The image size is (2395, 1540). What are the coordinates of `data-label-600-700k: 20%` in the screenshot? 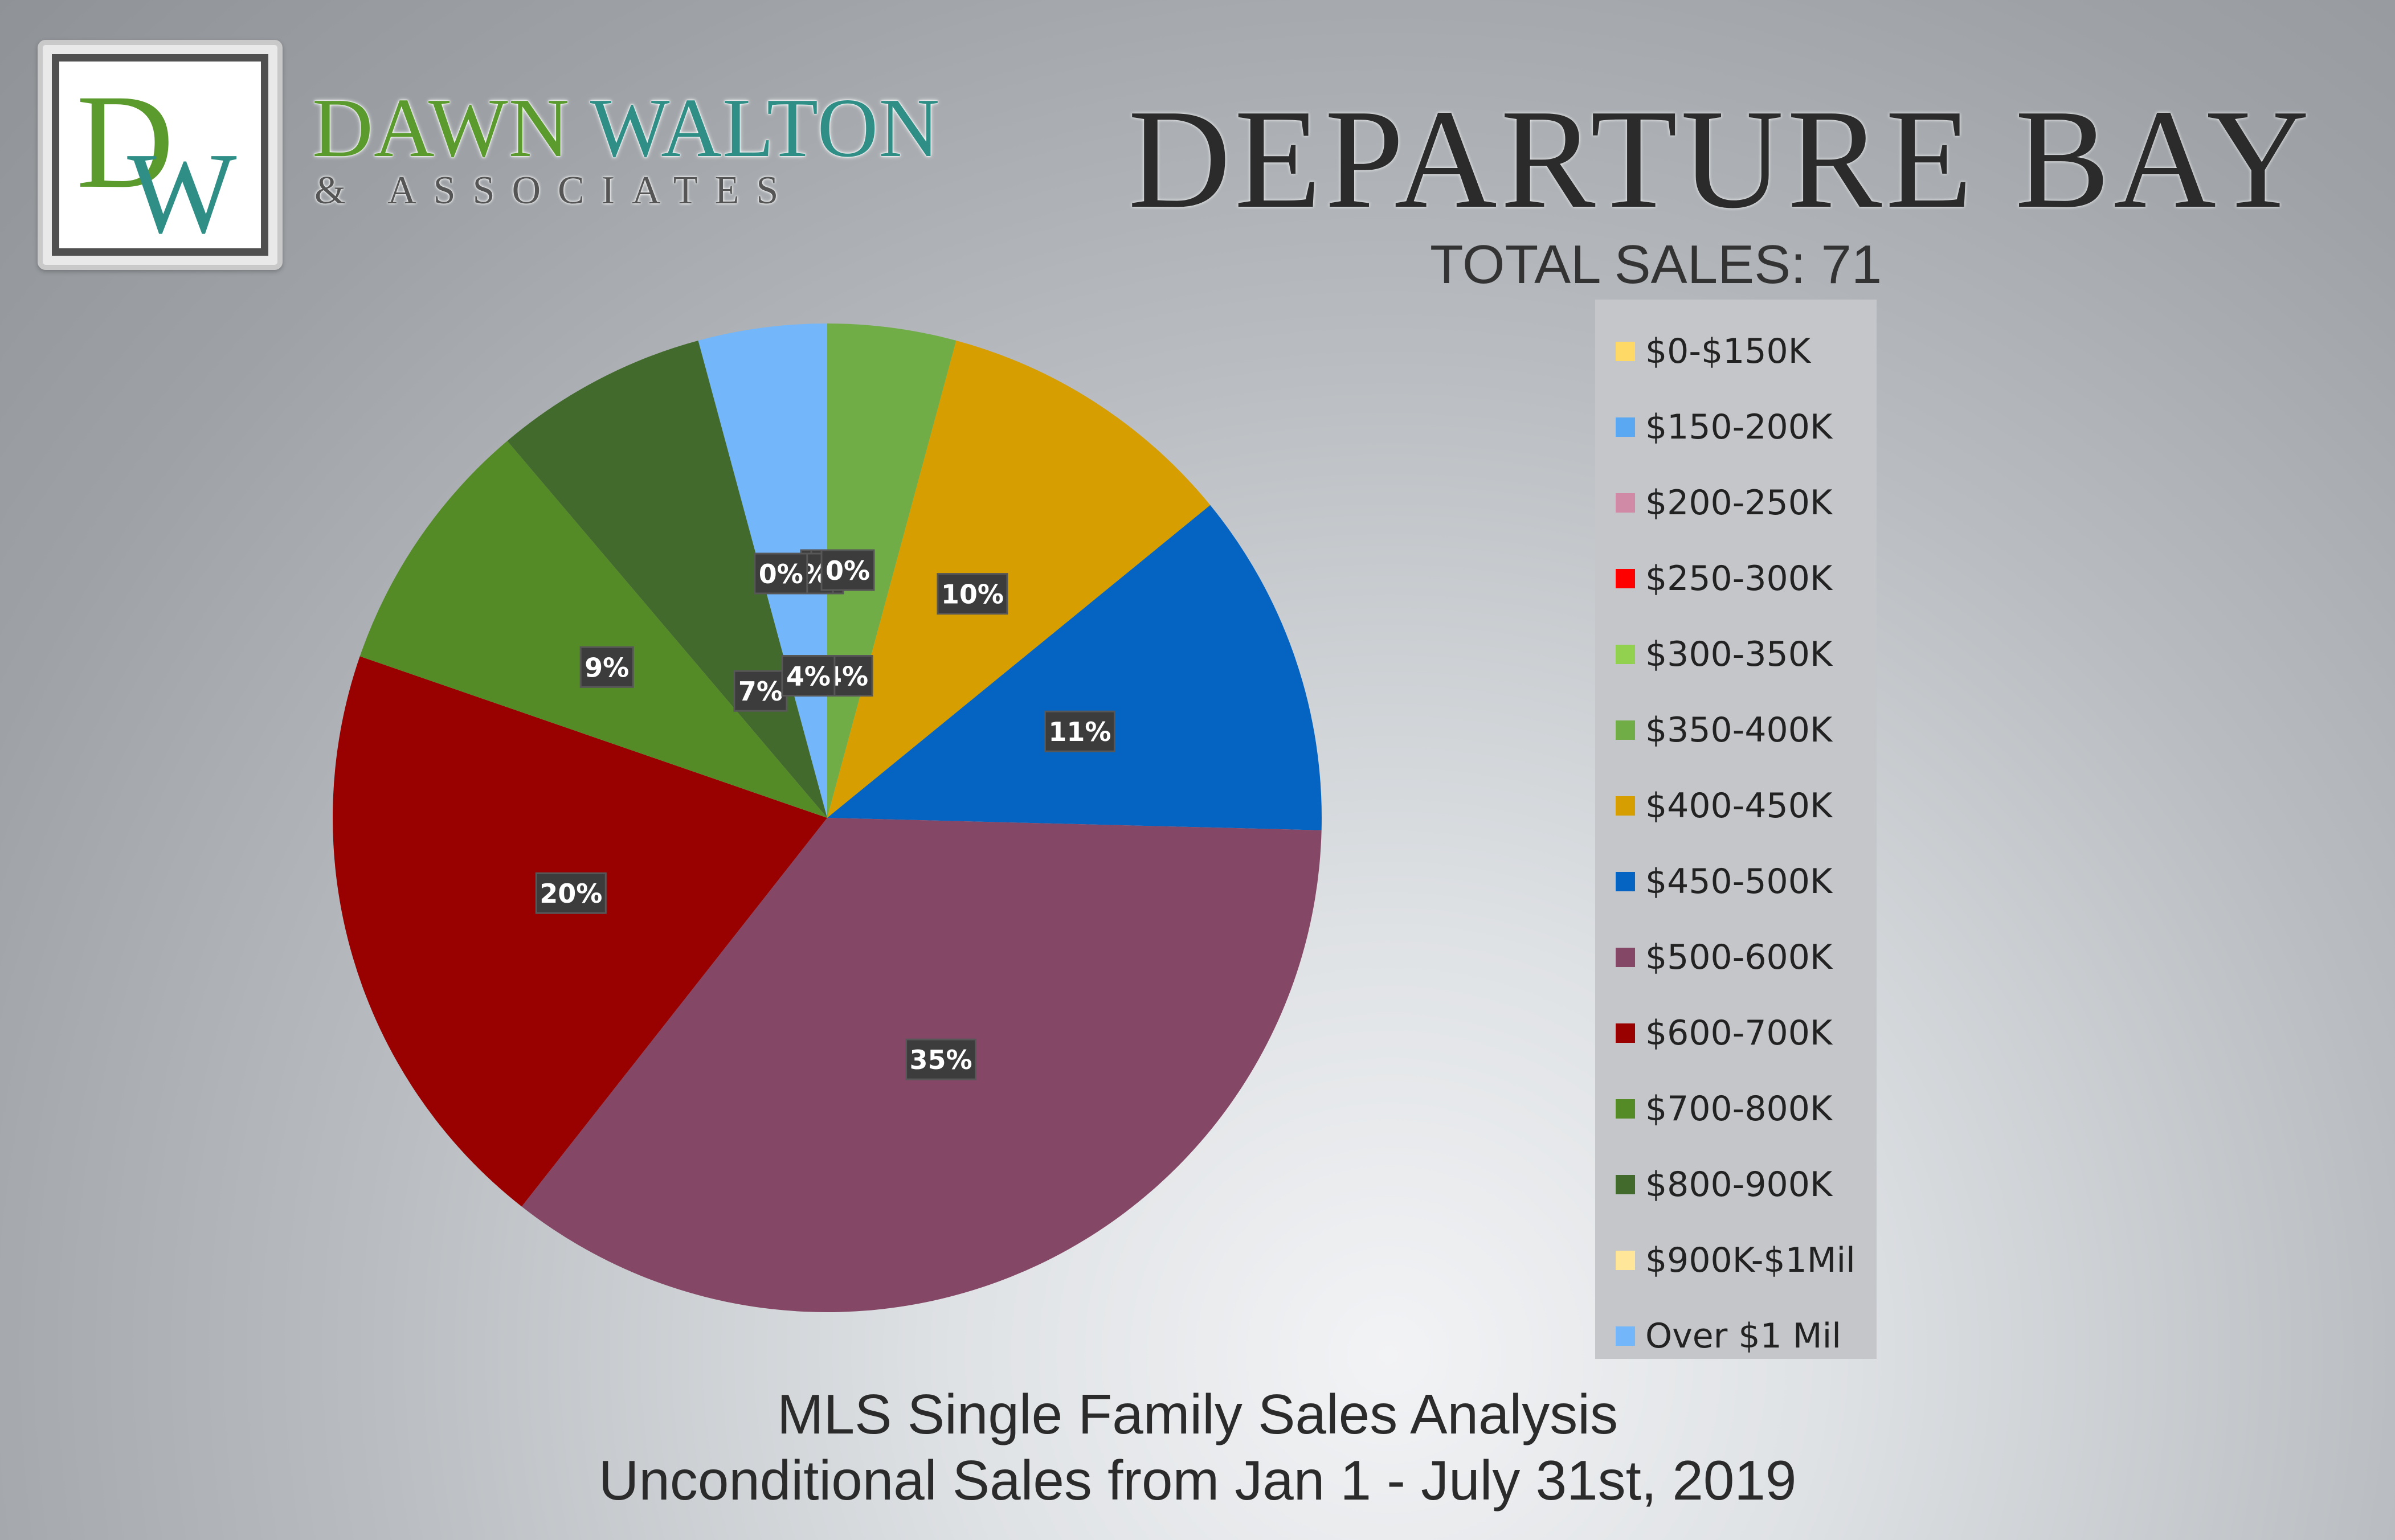 It's located at (571, 893).